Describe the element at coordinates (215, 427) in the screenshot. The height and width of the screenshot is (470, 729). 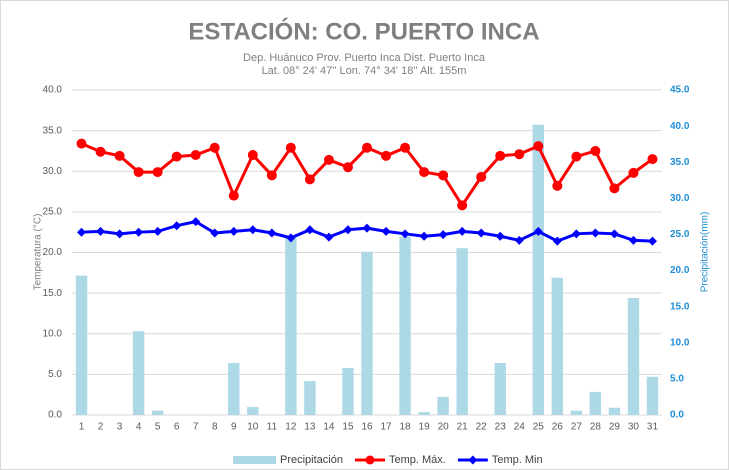
I see `x-tick-label: 8` at that location.